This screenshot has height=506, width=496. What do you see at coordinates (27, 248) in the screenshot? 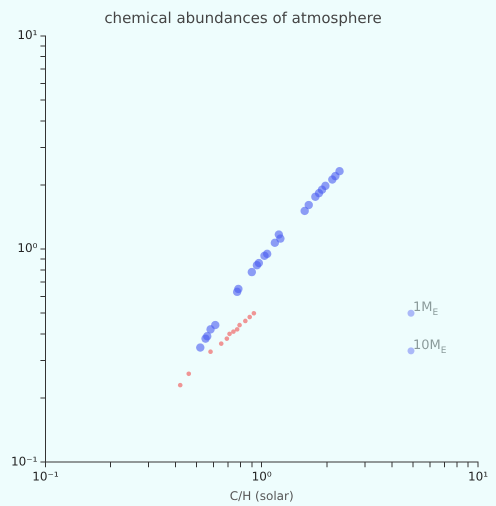
I see `y-tick-label: 10⁰` at bounding box center [27, 248].